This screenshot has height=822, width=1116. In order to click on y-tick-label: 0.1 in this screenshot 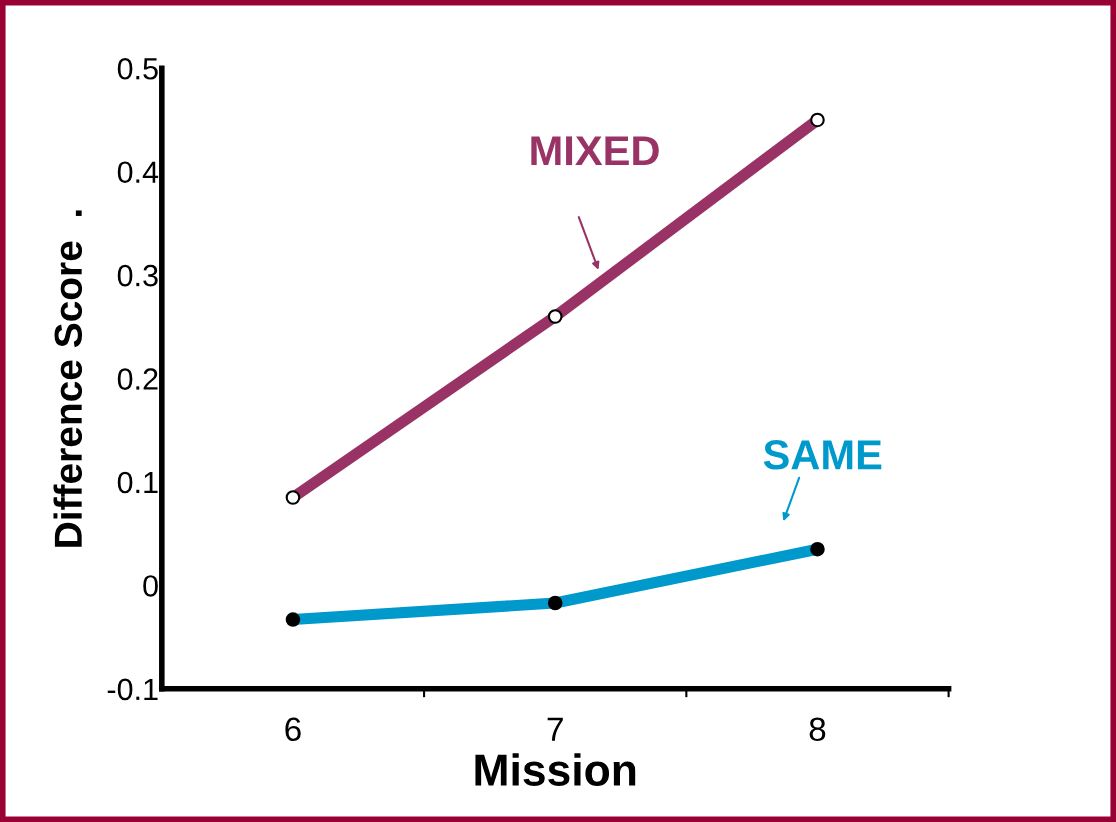, I will do `click(137, 482)`.